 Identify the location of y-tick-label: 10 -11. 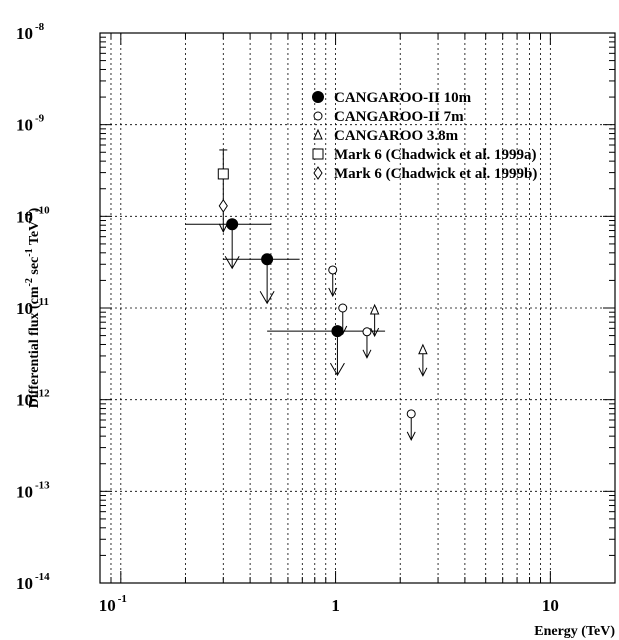
(32, 307).